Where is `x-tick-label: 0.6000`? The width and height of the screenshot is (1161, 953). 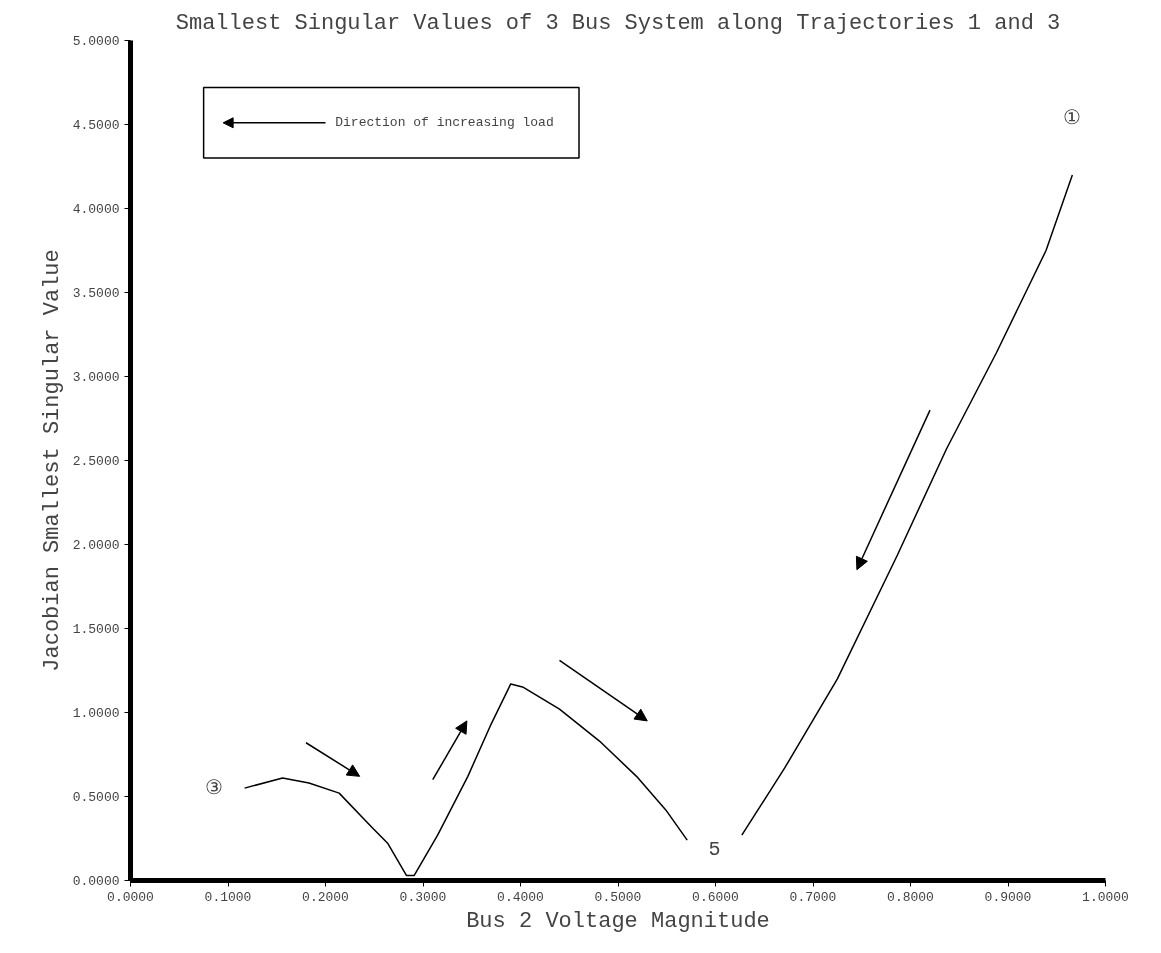
x-tick-label: 0.6000 is located at coordinates (715, 897).